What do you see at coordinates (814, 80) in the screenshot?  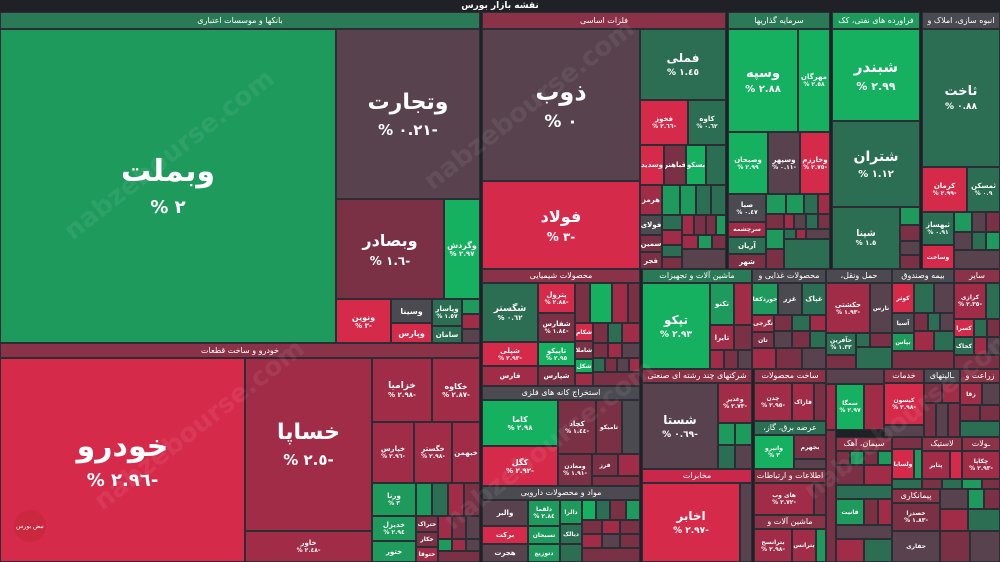 I see `tile-mehregan: مهرگان ٢.٥٨ %` at bounding box center [814, 80].